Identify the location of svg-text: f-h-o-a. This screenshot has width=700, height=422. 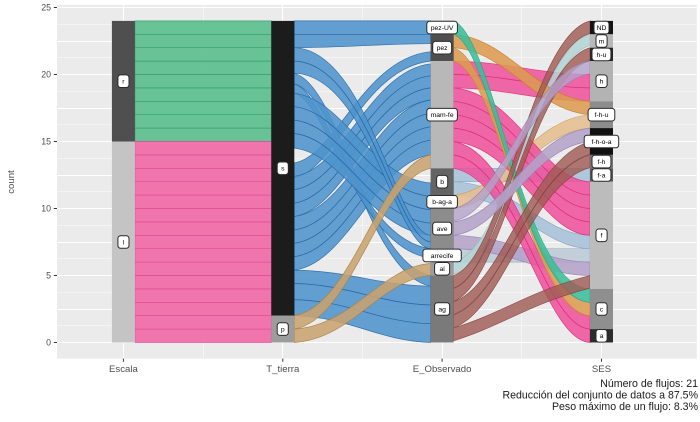
(601, 142).